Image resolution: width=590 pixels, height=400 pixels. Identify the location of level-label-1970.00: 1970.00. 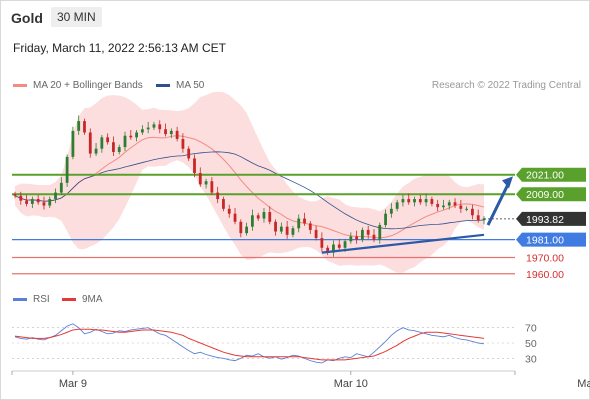
(545, 259).